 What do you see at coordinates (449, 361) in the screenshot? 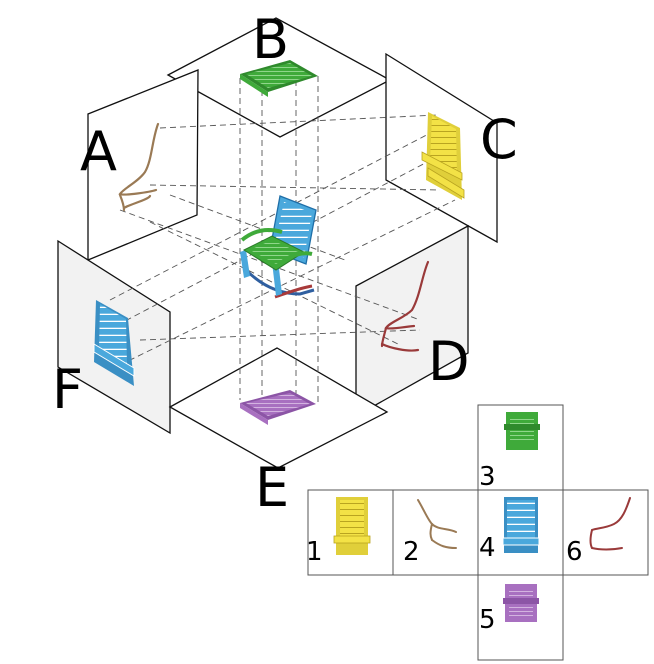
I see `label-D: D` at bounding box center [449, 361].